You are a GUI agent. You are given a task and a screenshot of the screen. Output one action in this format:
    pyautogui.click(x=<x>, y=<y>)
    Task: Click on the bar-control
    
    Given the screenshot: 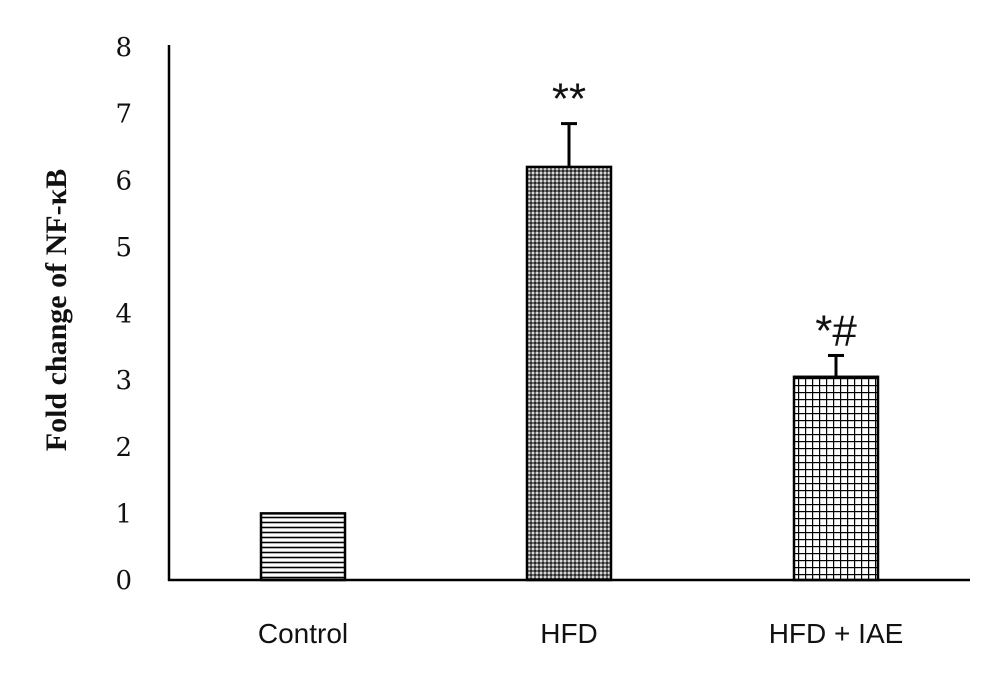 What is the action you would take?
    pyautogui.click(x=303, y=547)
    